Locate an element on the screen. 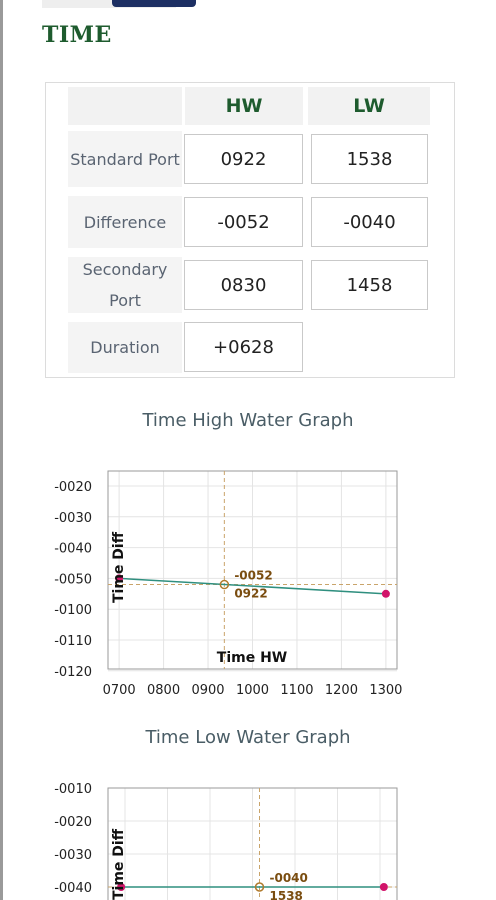 Image resolution: width=496 pixels, height=900 pixels. hw-y-tick-label: -0030 is located at coordinates (73, 518).